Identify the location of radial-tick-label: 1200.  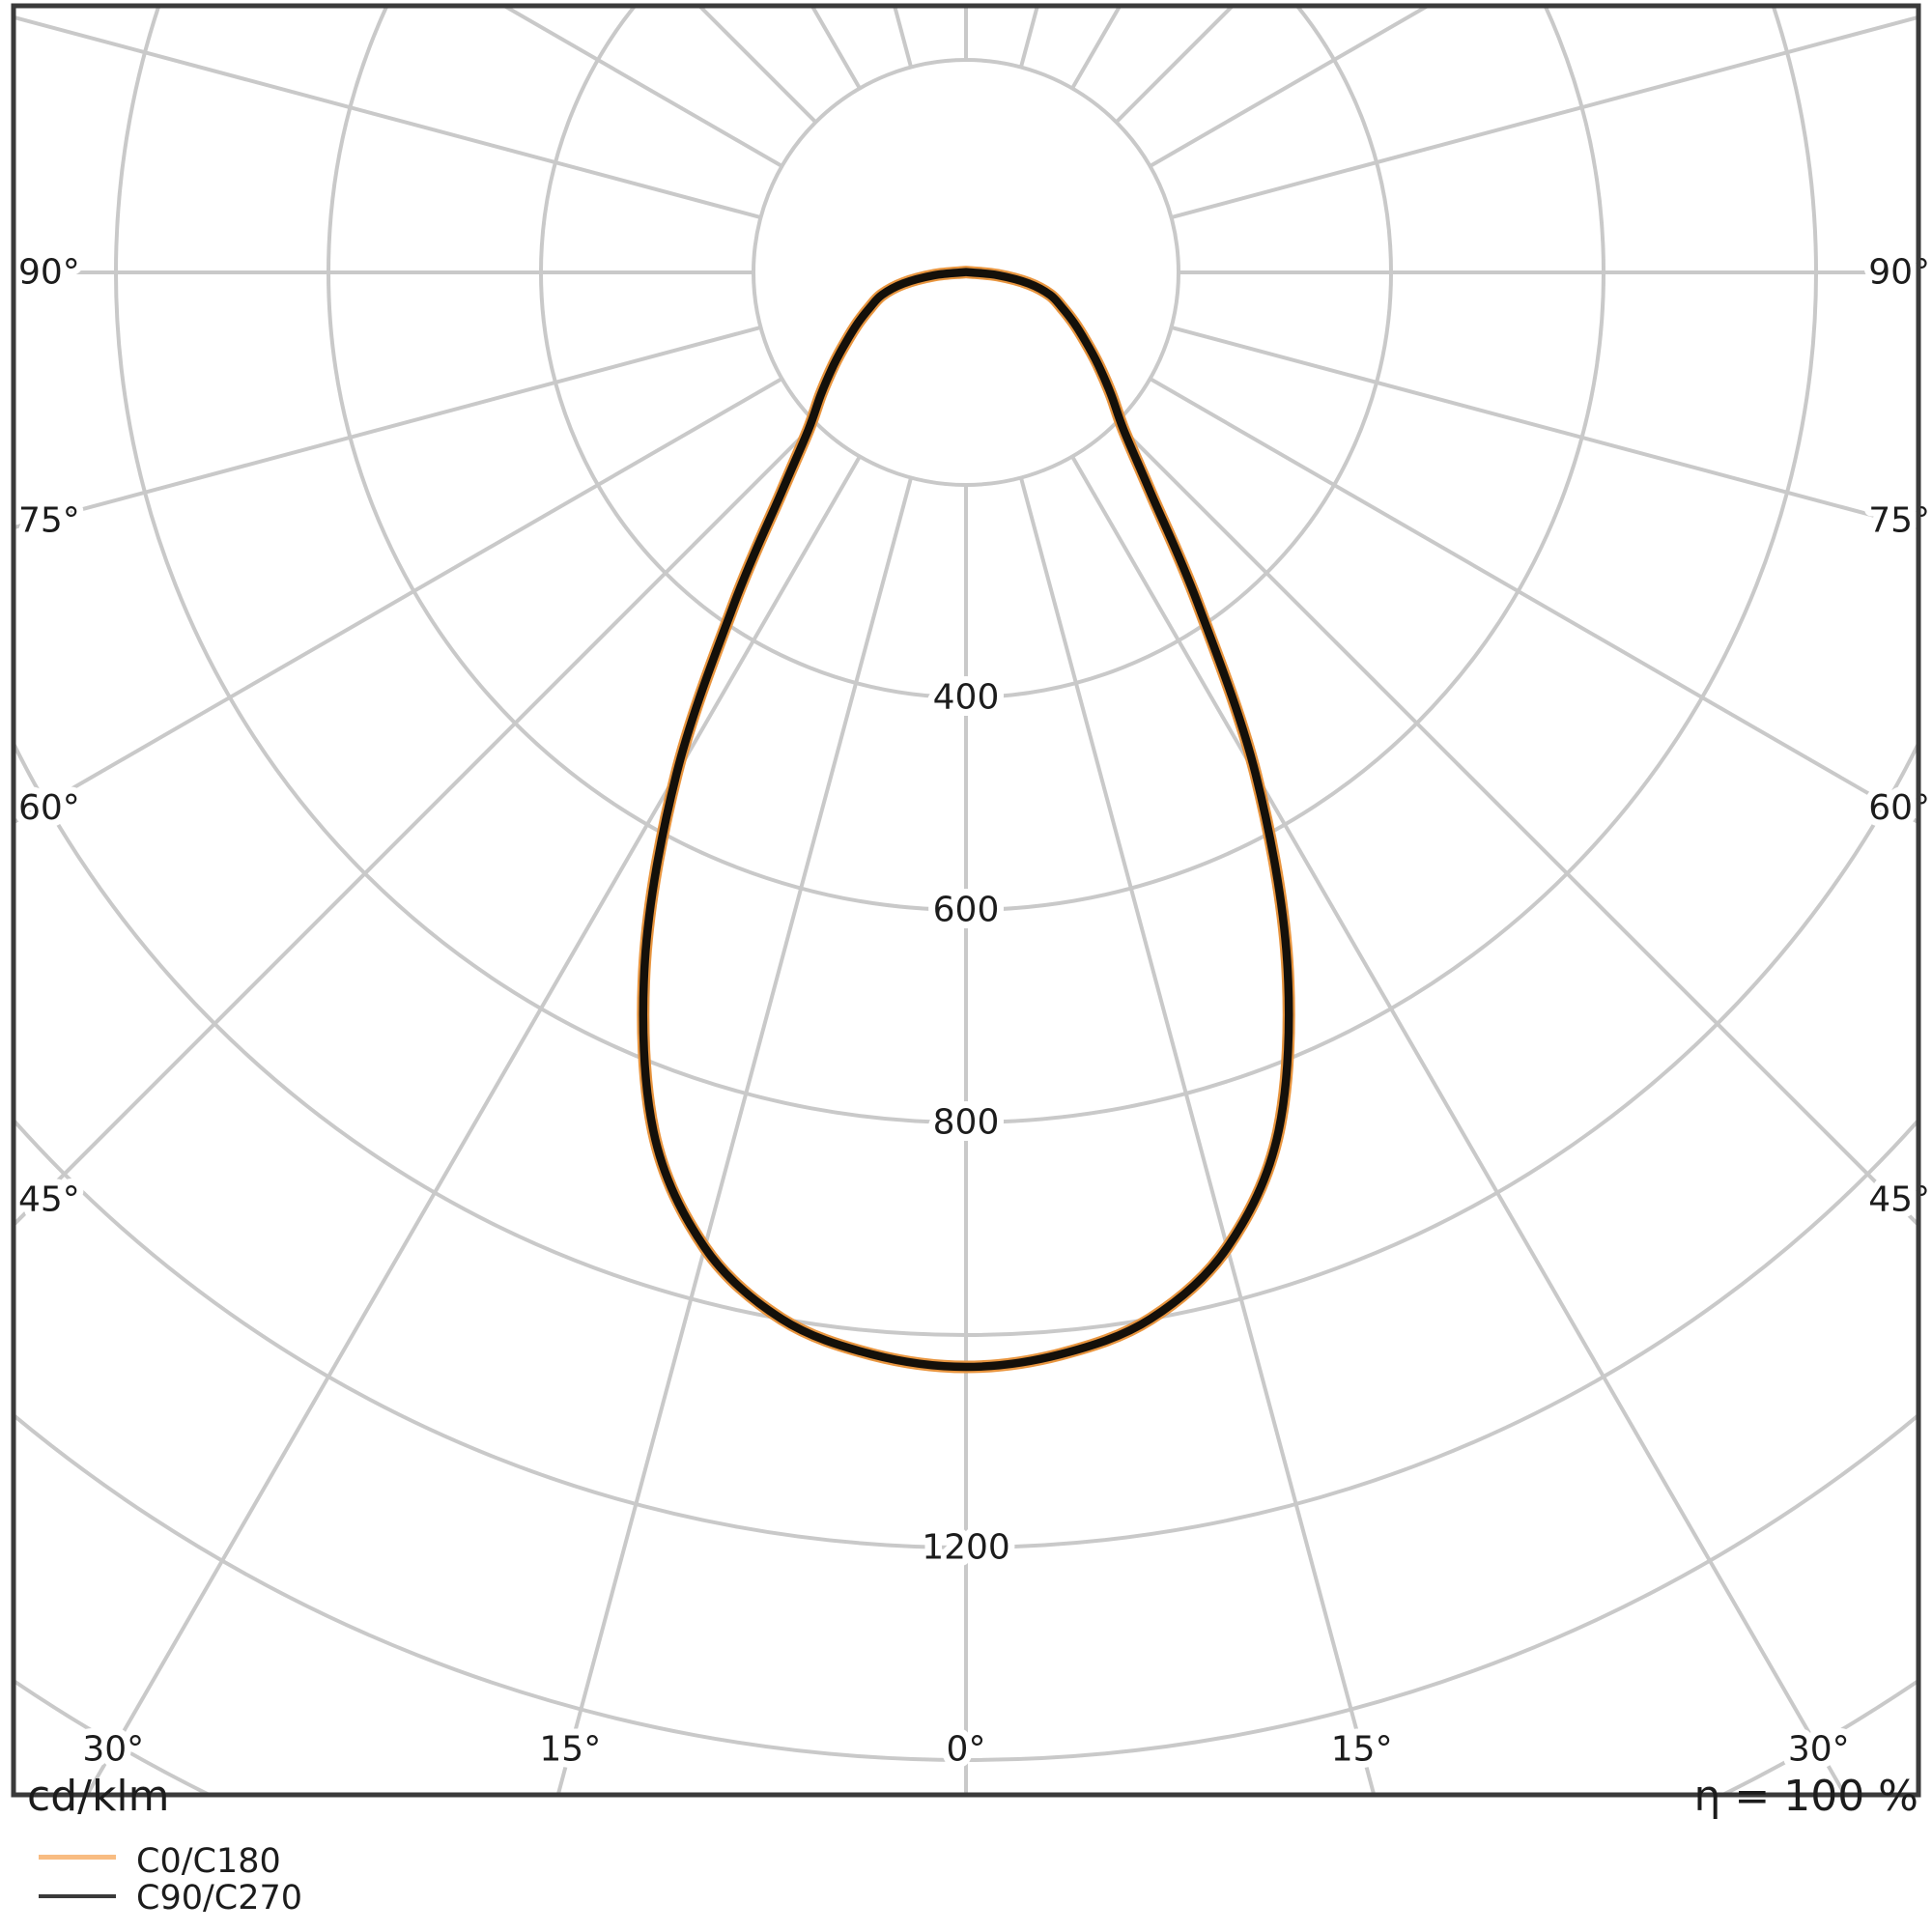
(966, 1548).